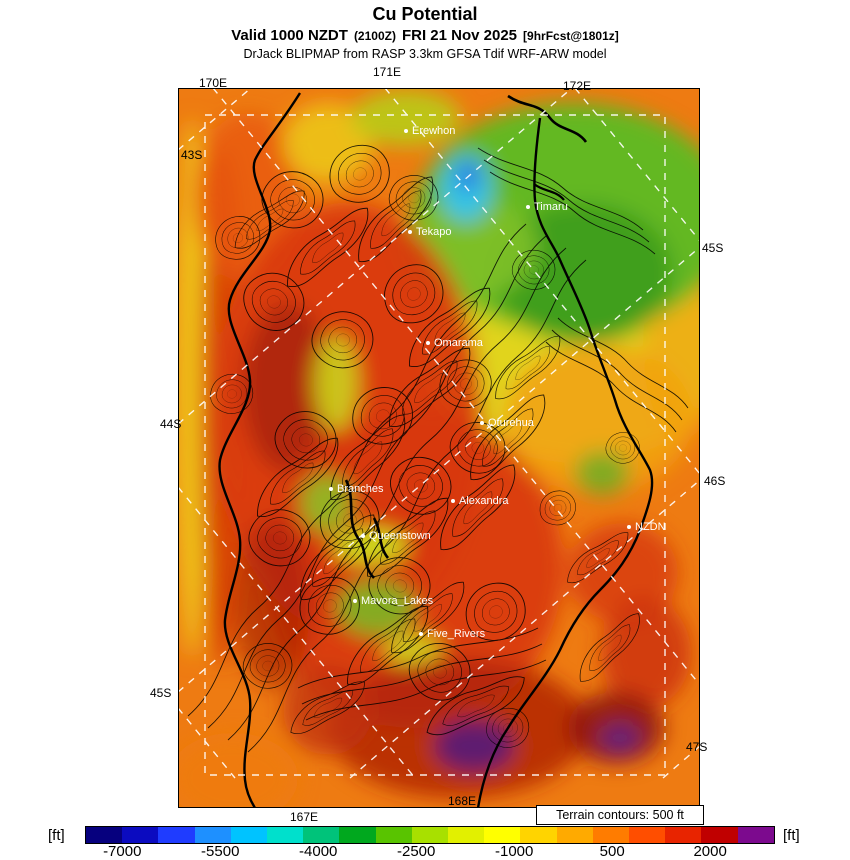  I want to click on colorbar, so click(430, 835).